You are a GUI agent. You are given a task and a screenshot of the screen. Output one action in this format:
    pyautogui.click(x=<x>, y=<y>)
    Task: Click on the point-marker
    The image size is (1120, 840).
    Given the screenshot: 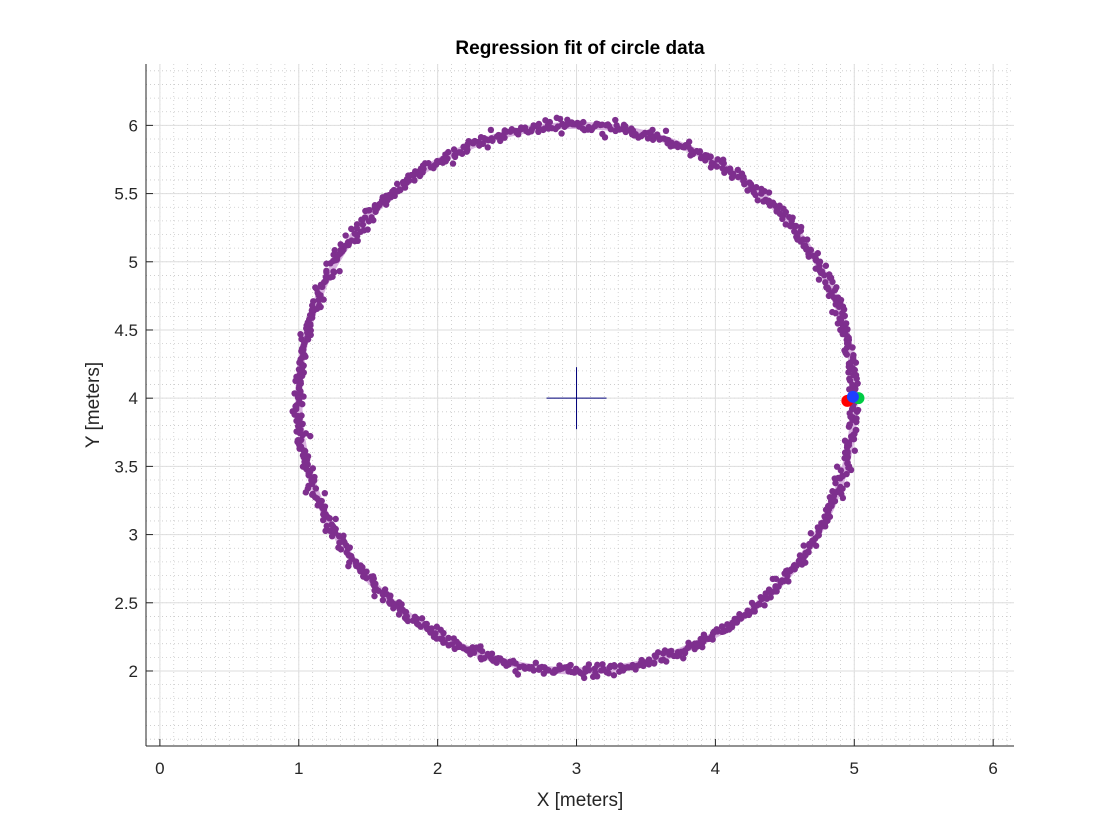 What is the action you would take?
    pyautogui.click(x=852, y=396)
    